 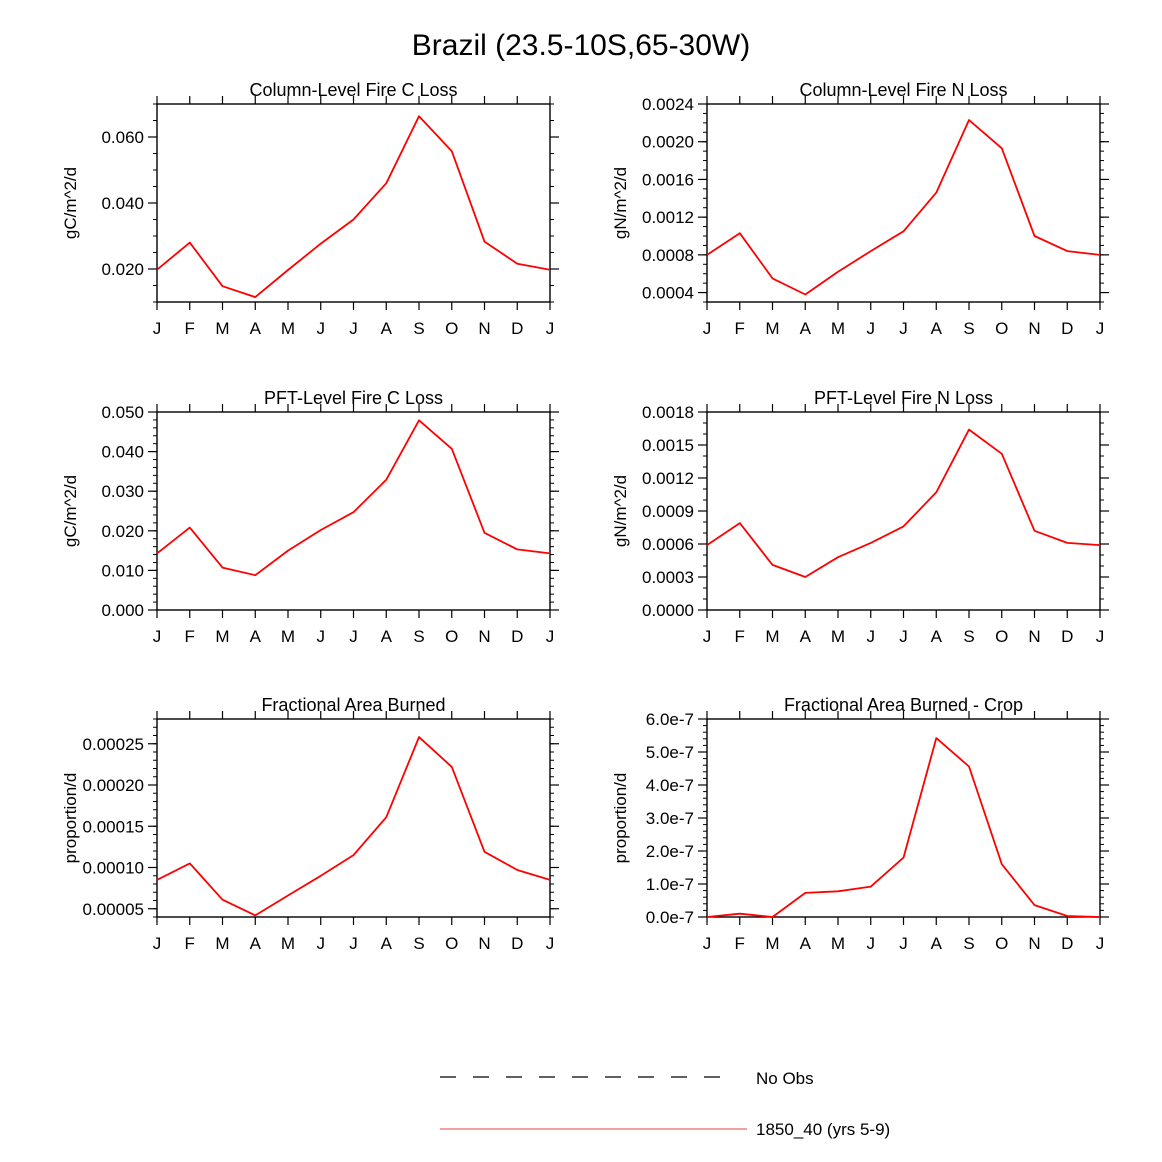 I want to click on y-tick-label: 0.0004, so click(x=668, y=293).